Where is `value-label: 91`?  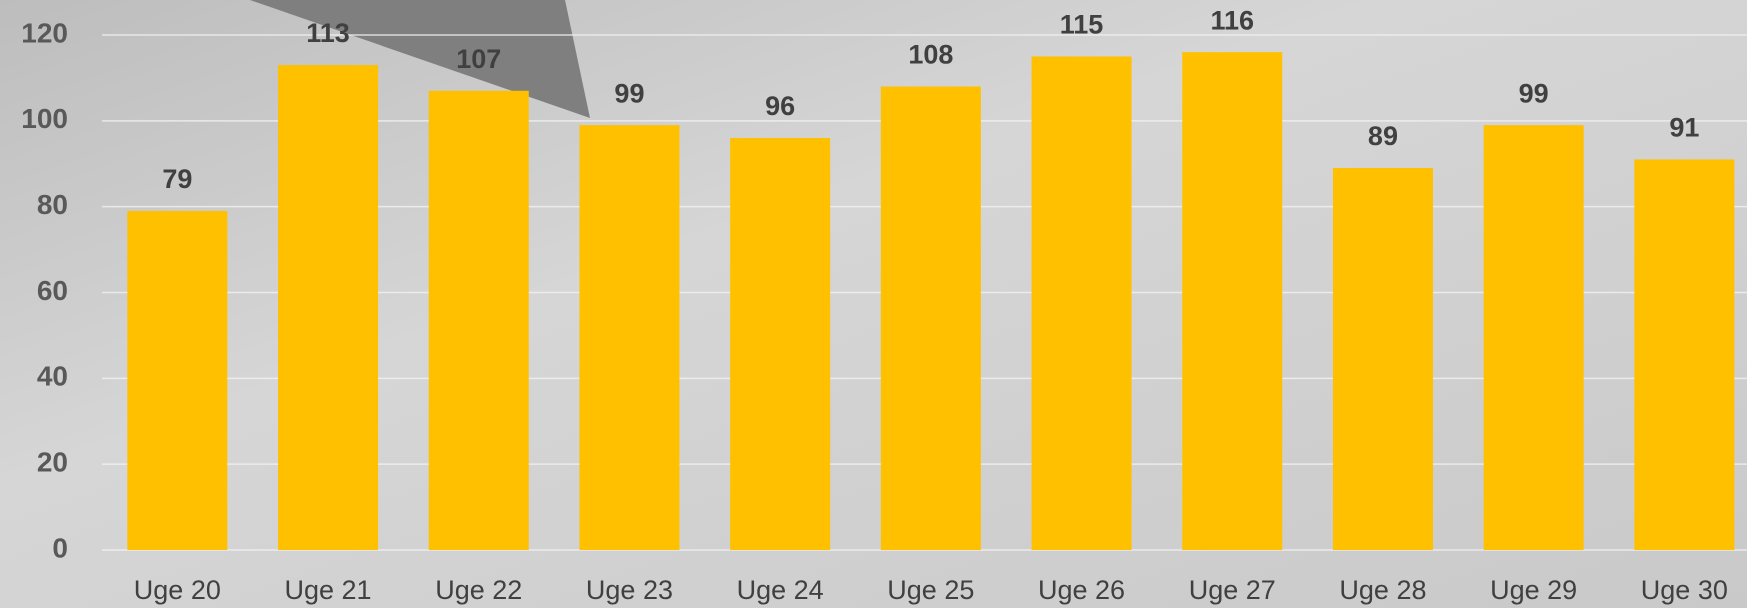
value-label: 91 is located at coordinates (1684, 128).